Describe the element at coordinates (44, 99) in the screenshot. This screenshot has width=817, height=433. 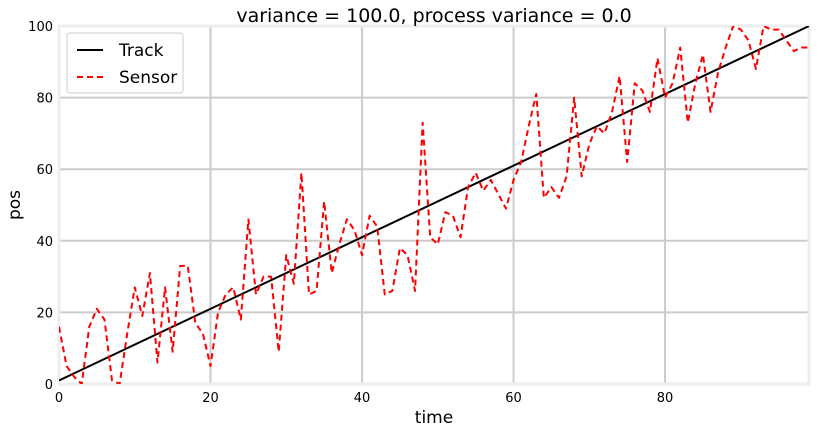
I see `y-tick-label: 80` at that location.